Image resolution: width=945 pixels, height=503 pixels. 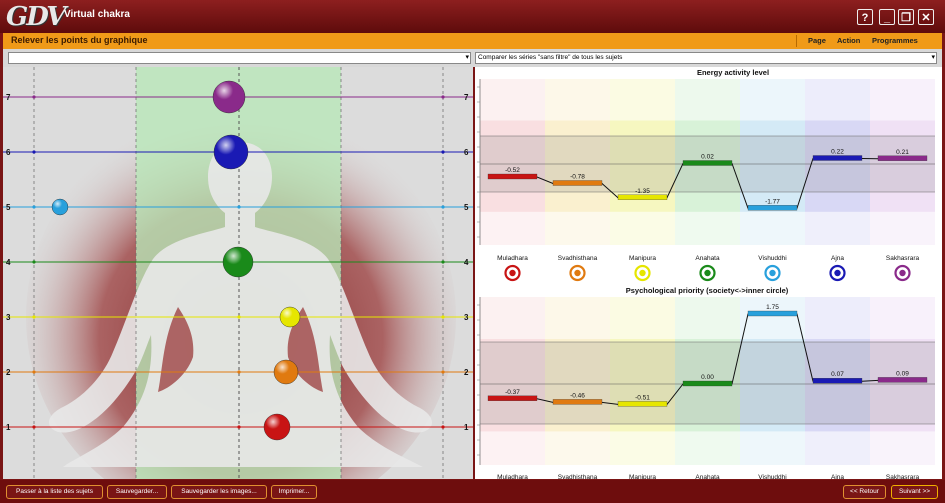 What do you see at coordinates (466, 97) in the screenshot?
I see `level-label-right-7: 7` at bounding box center [466, 97].